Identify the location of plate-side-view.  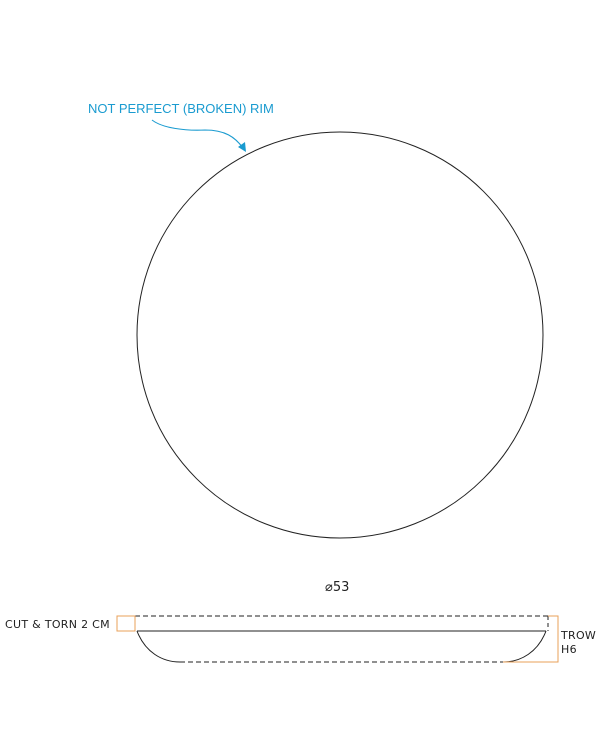
(341, 639).